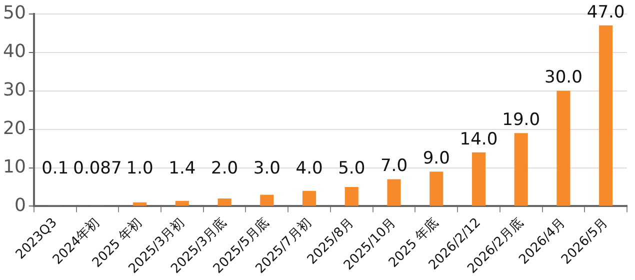 Image resolution: width=635 pixels, height=280 pixels. What do you see at coordinates (20, 205) in the screenshot?
I see `y-tick-label: 0` at bounding box center [20, 205].